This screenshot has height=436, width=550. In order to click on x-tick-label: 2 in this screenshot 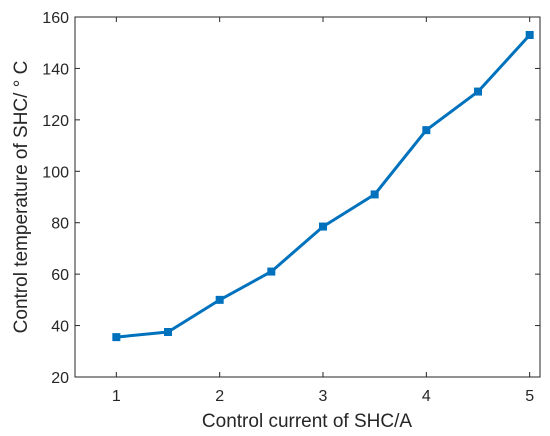, I will do `click(219, 396)`.